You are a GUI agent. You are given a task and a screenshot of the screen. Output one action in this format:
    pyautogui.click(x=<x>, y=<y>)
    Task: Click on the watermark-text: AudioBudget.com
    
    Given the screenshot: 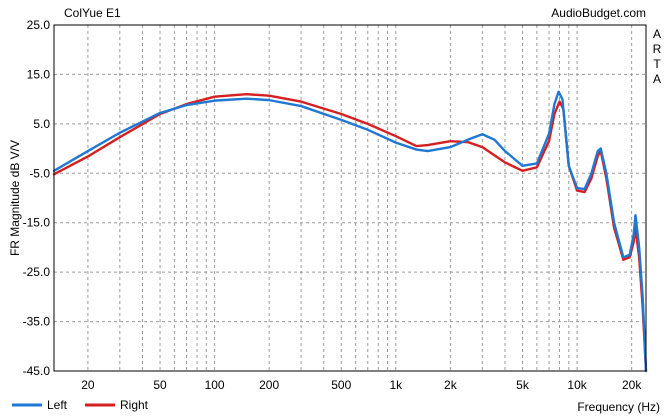 What is the action you would take?
    pyautogui.click(x=598, y=13)
    